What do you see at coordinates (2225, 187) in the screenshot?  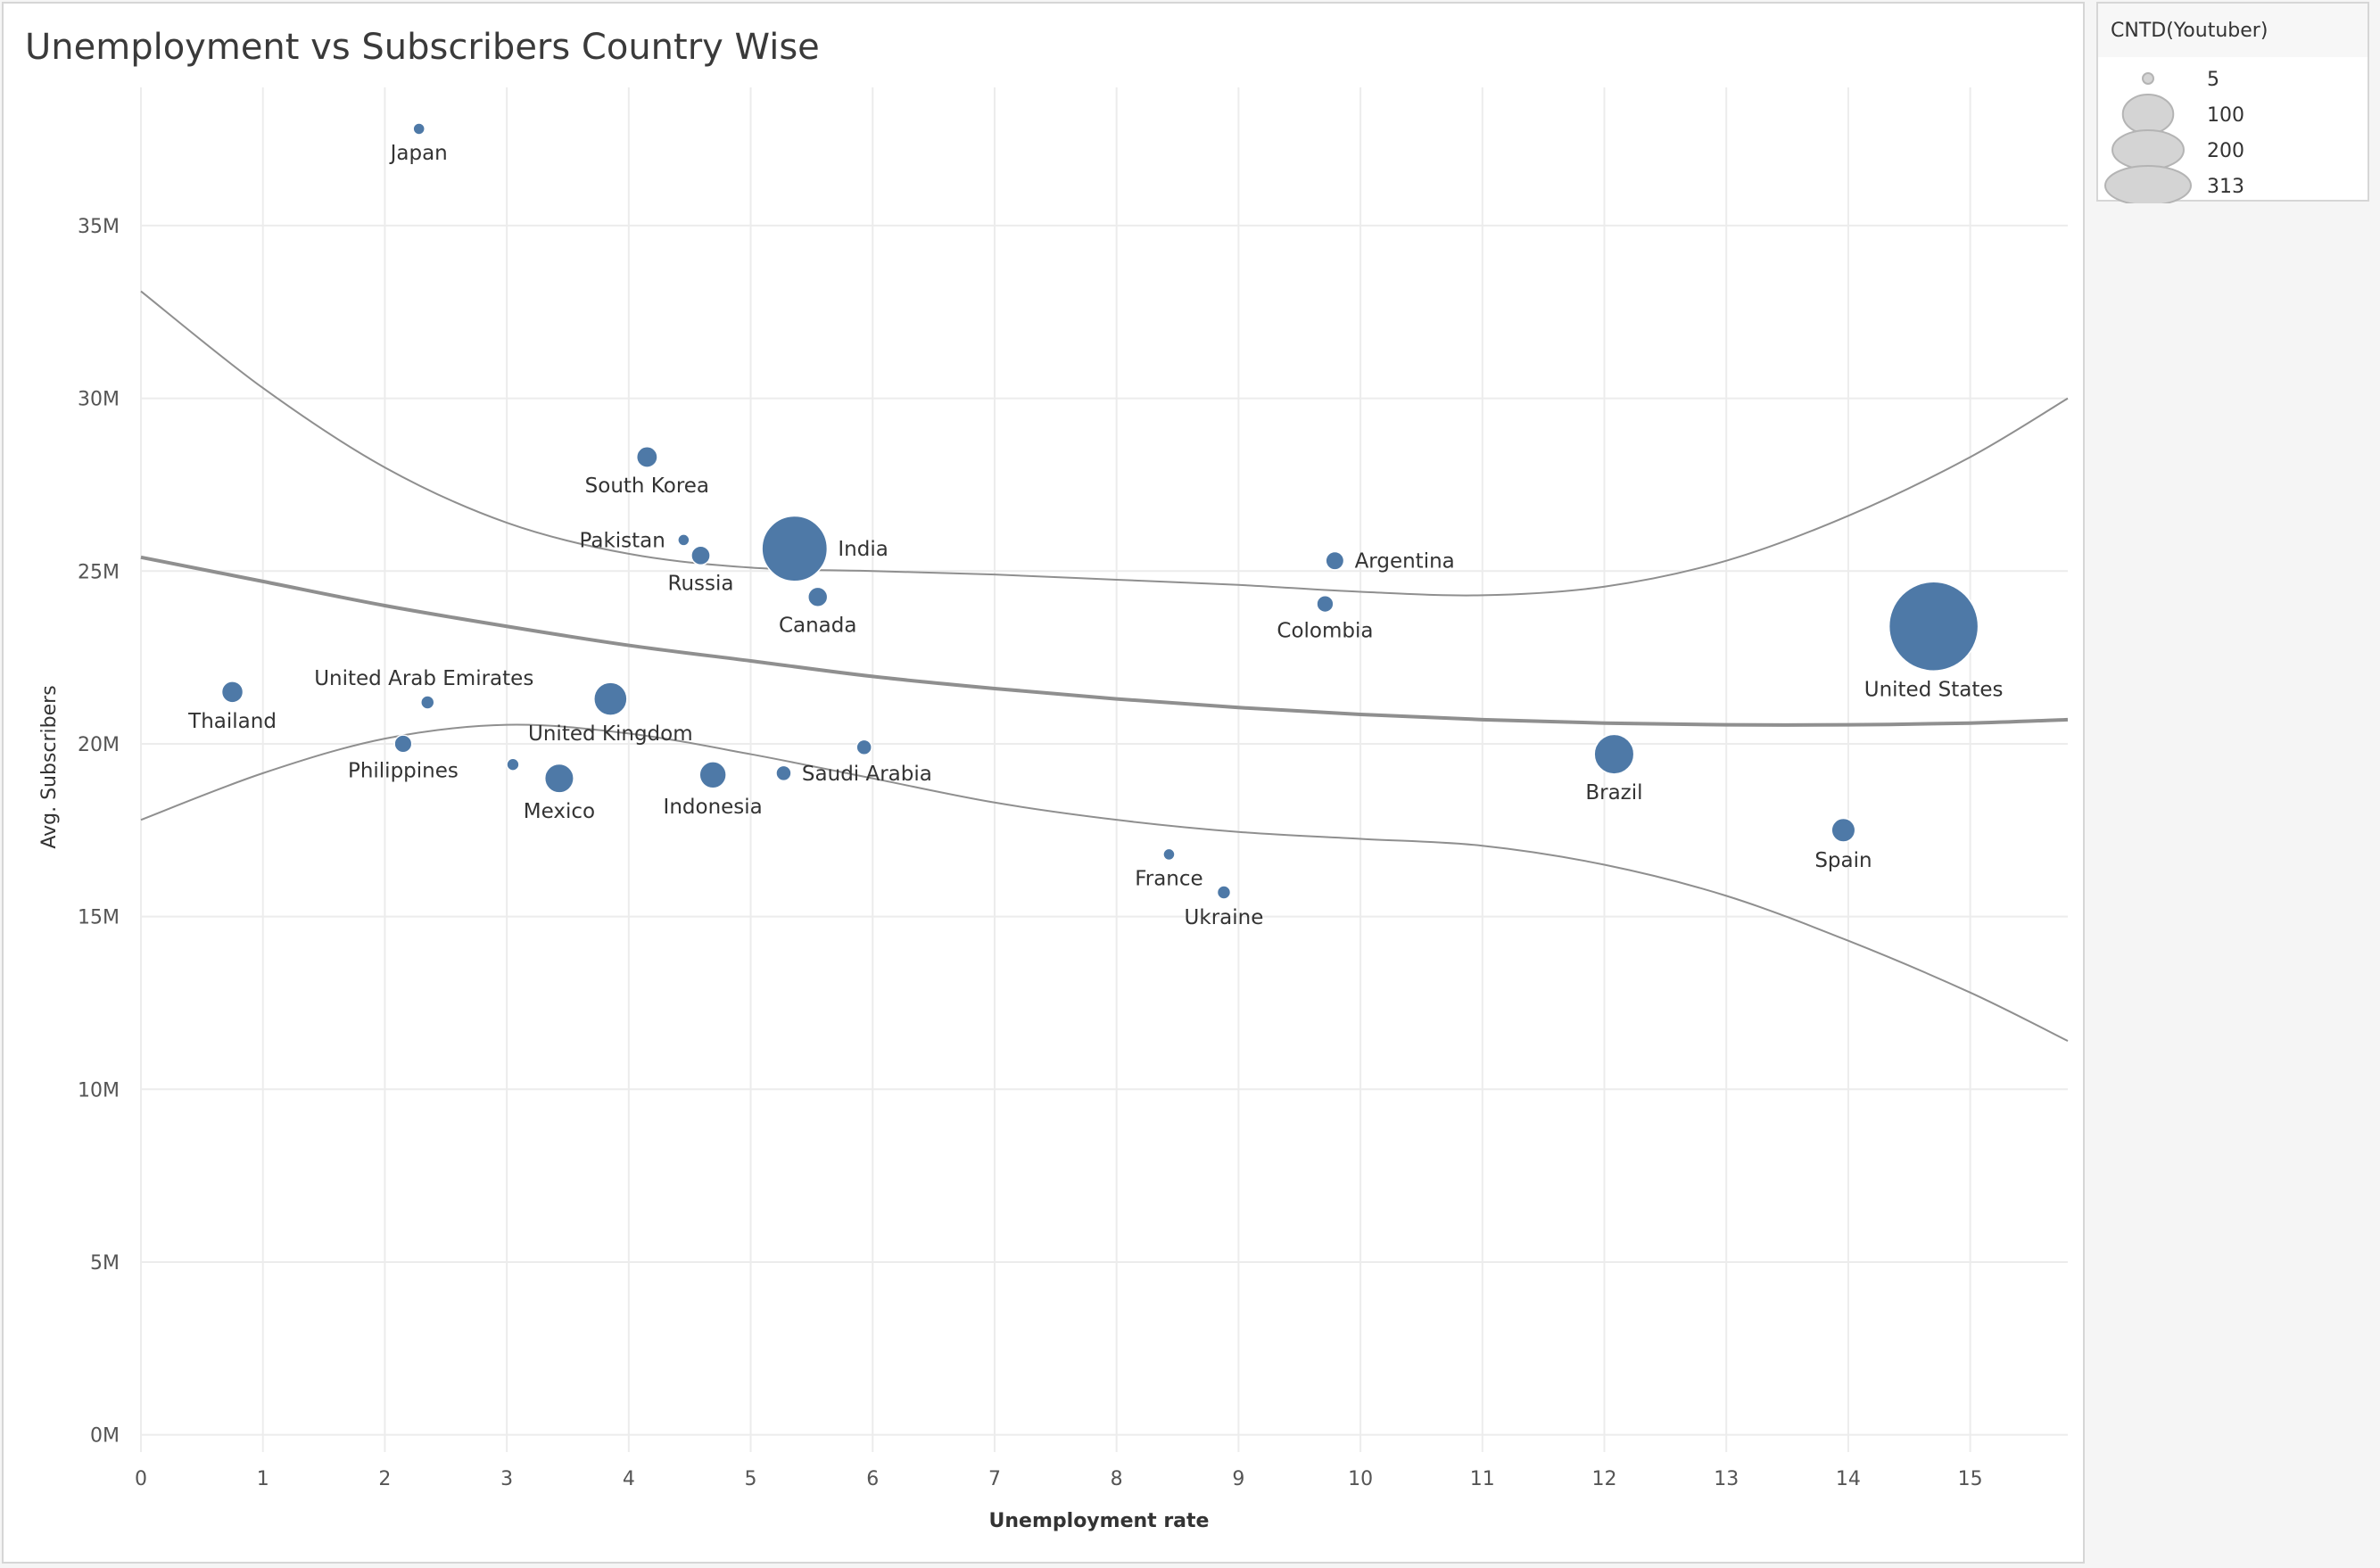 I see `legend-item-label: 313` at bounding box center [2225, 187].